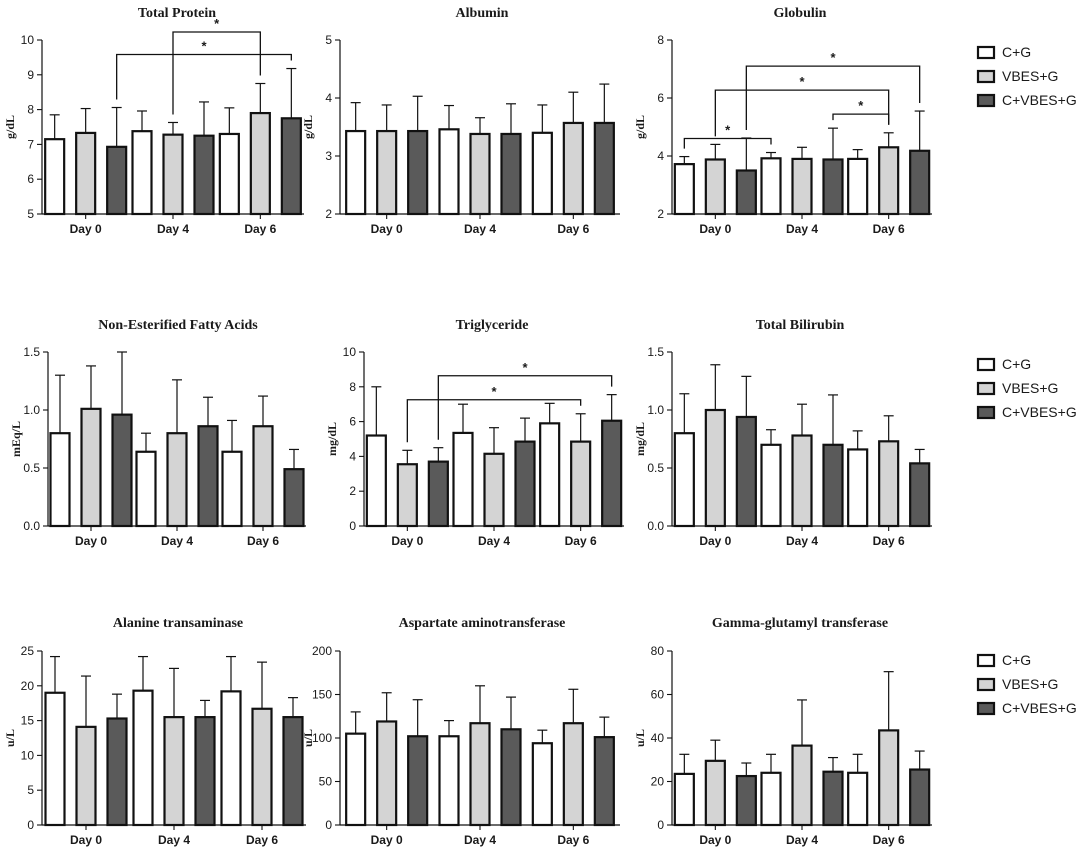 The width and height of the screenshot is (1084, 865). I want to click on y-tick-label: 10, so click(350, 352).